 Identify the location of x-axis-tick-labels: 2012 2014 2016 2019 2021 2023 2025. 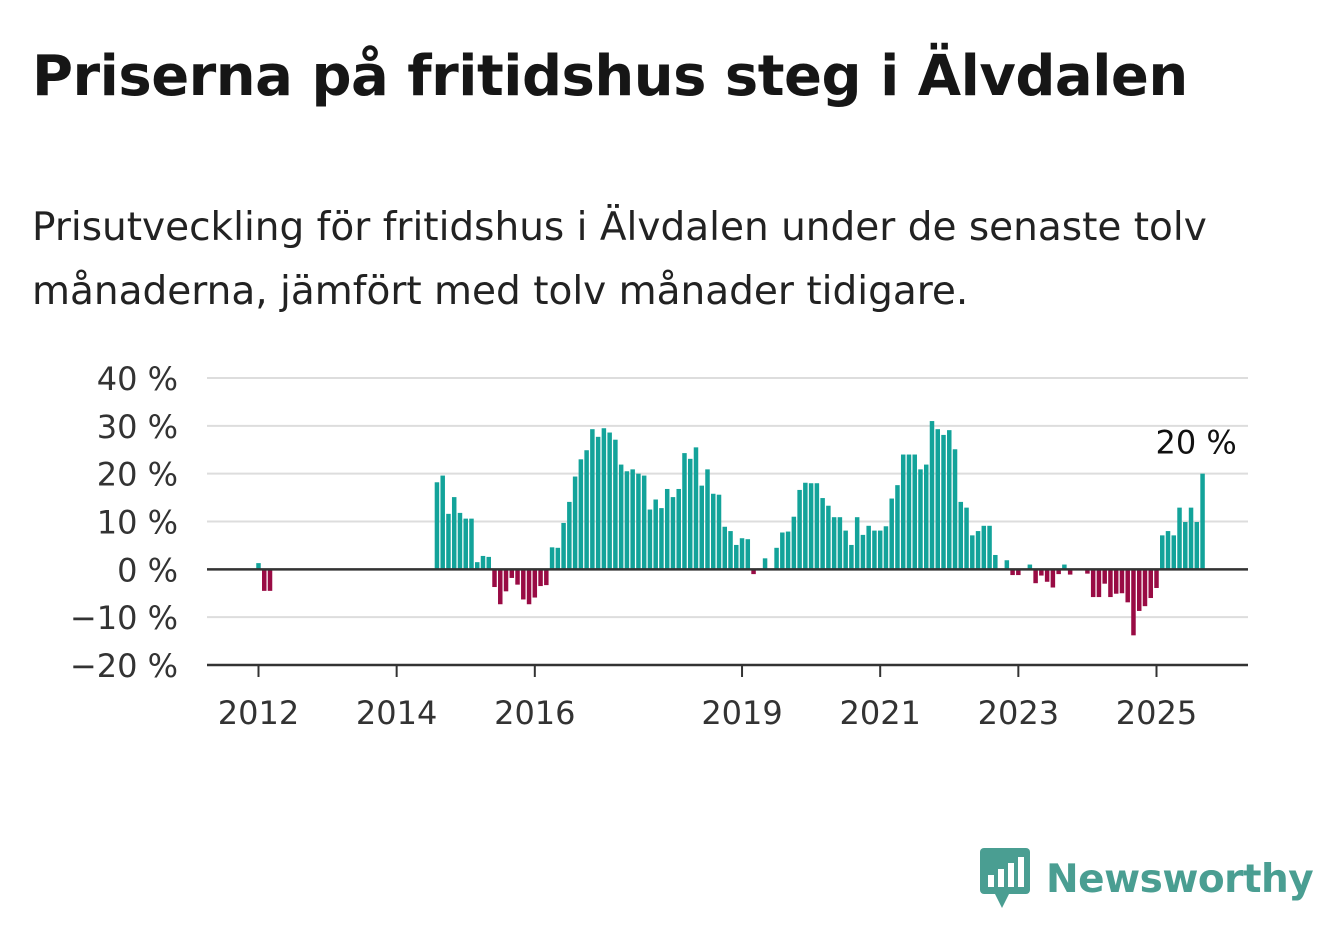
(707, 713).